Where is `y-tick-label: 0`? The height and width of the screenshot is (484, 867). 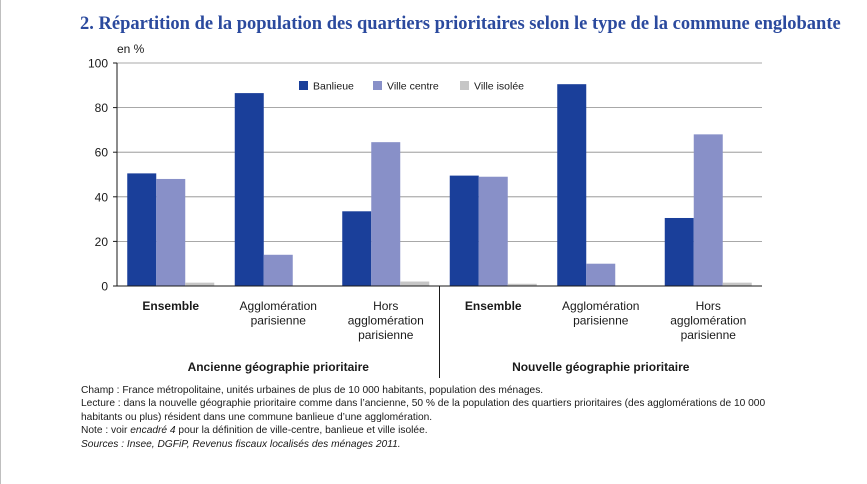 y-tick-label: 0 is located at coordinates (104, 287).